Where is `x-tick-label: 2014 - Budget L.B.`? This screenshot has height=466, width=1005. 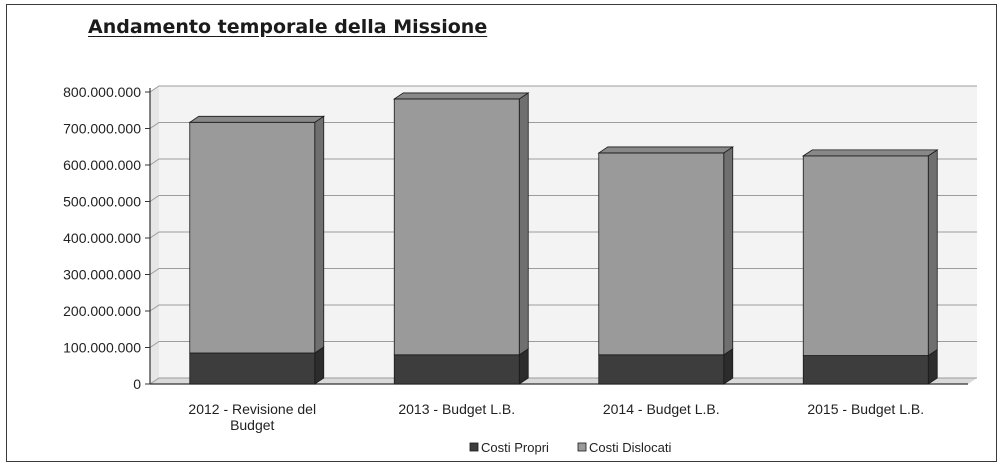 x-tick-label: 2014 - Budget L.B. is located at coordinates (661, 409).